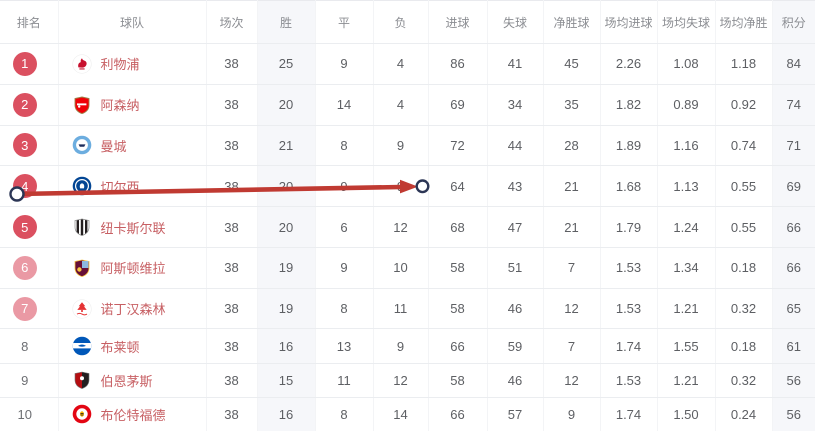  What do you see at coordinates (24, 145) in the screenshot?
I see `rank-badge: 3` at bounding box center [24, 145].